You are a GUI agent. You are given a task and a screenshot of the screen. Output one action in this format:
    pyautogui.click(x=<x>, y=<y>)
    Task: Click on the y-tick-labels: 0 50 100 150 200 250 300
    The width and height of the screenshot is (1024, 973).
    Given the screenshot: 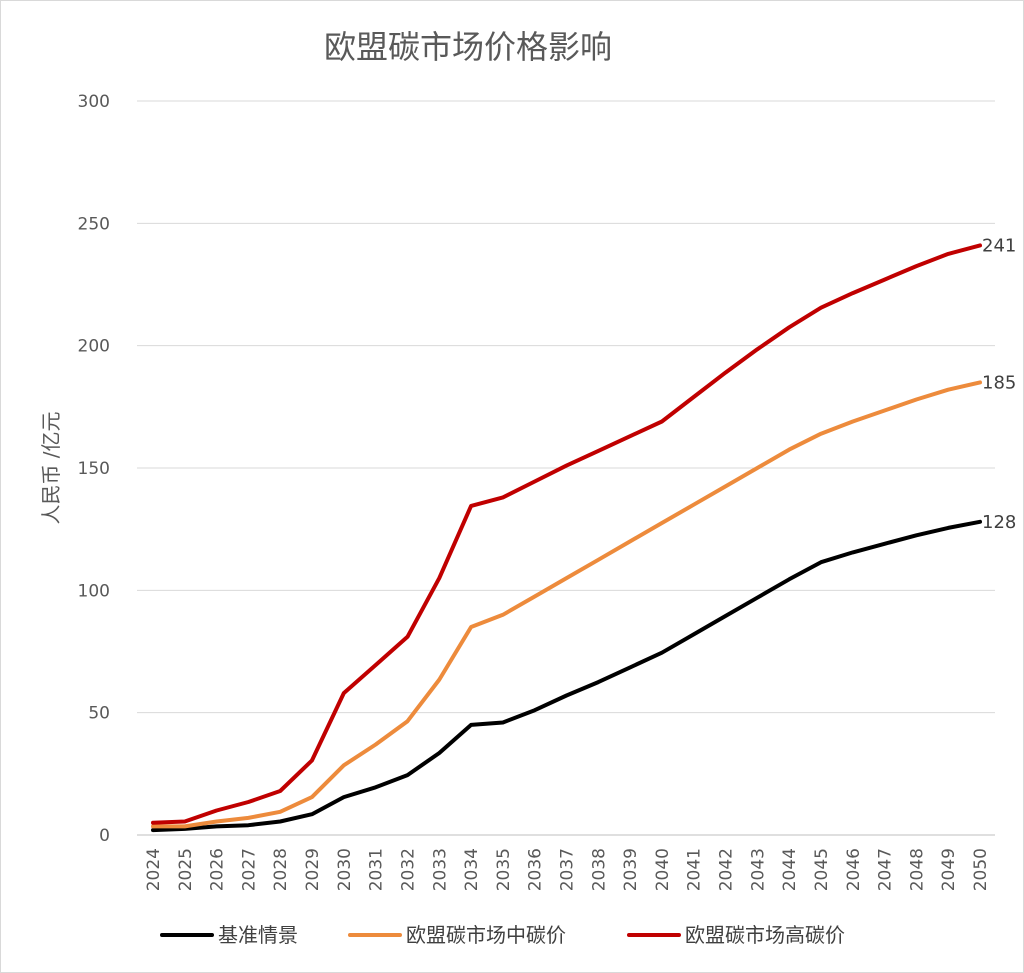 What is the action you would take?
    pyautogui.click(x=94, y=469)
    